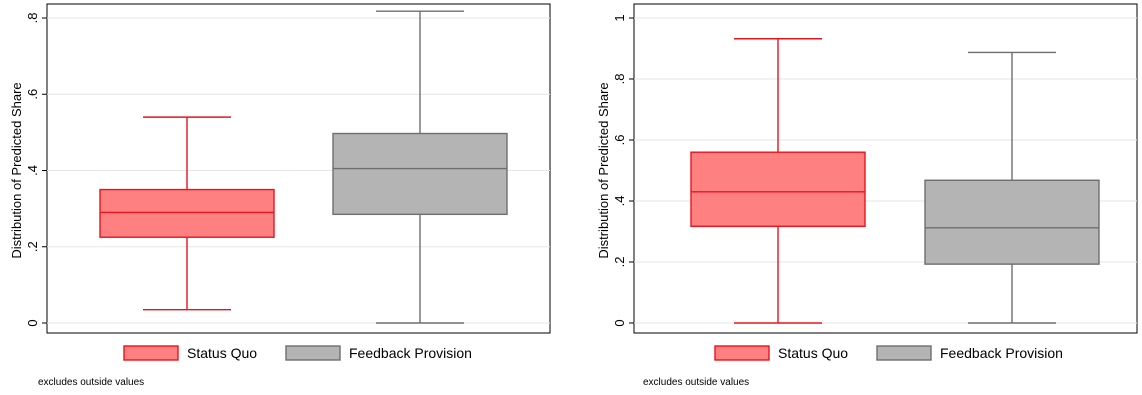 This screenshot has height=395, width=1142. Describe the element at coordinates (619, 17) in the screenshot. I see `y-tick-label: 1` at that location.